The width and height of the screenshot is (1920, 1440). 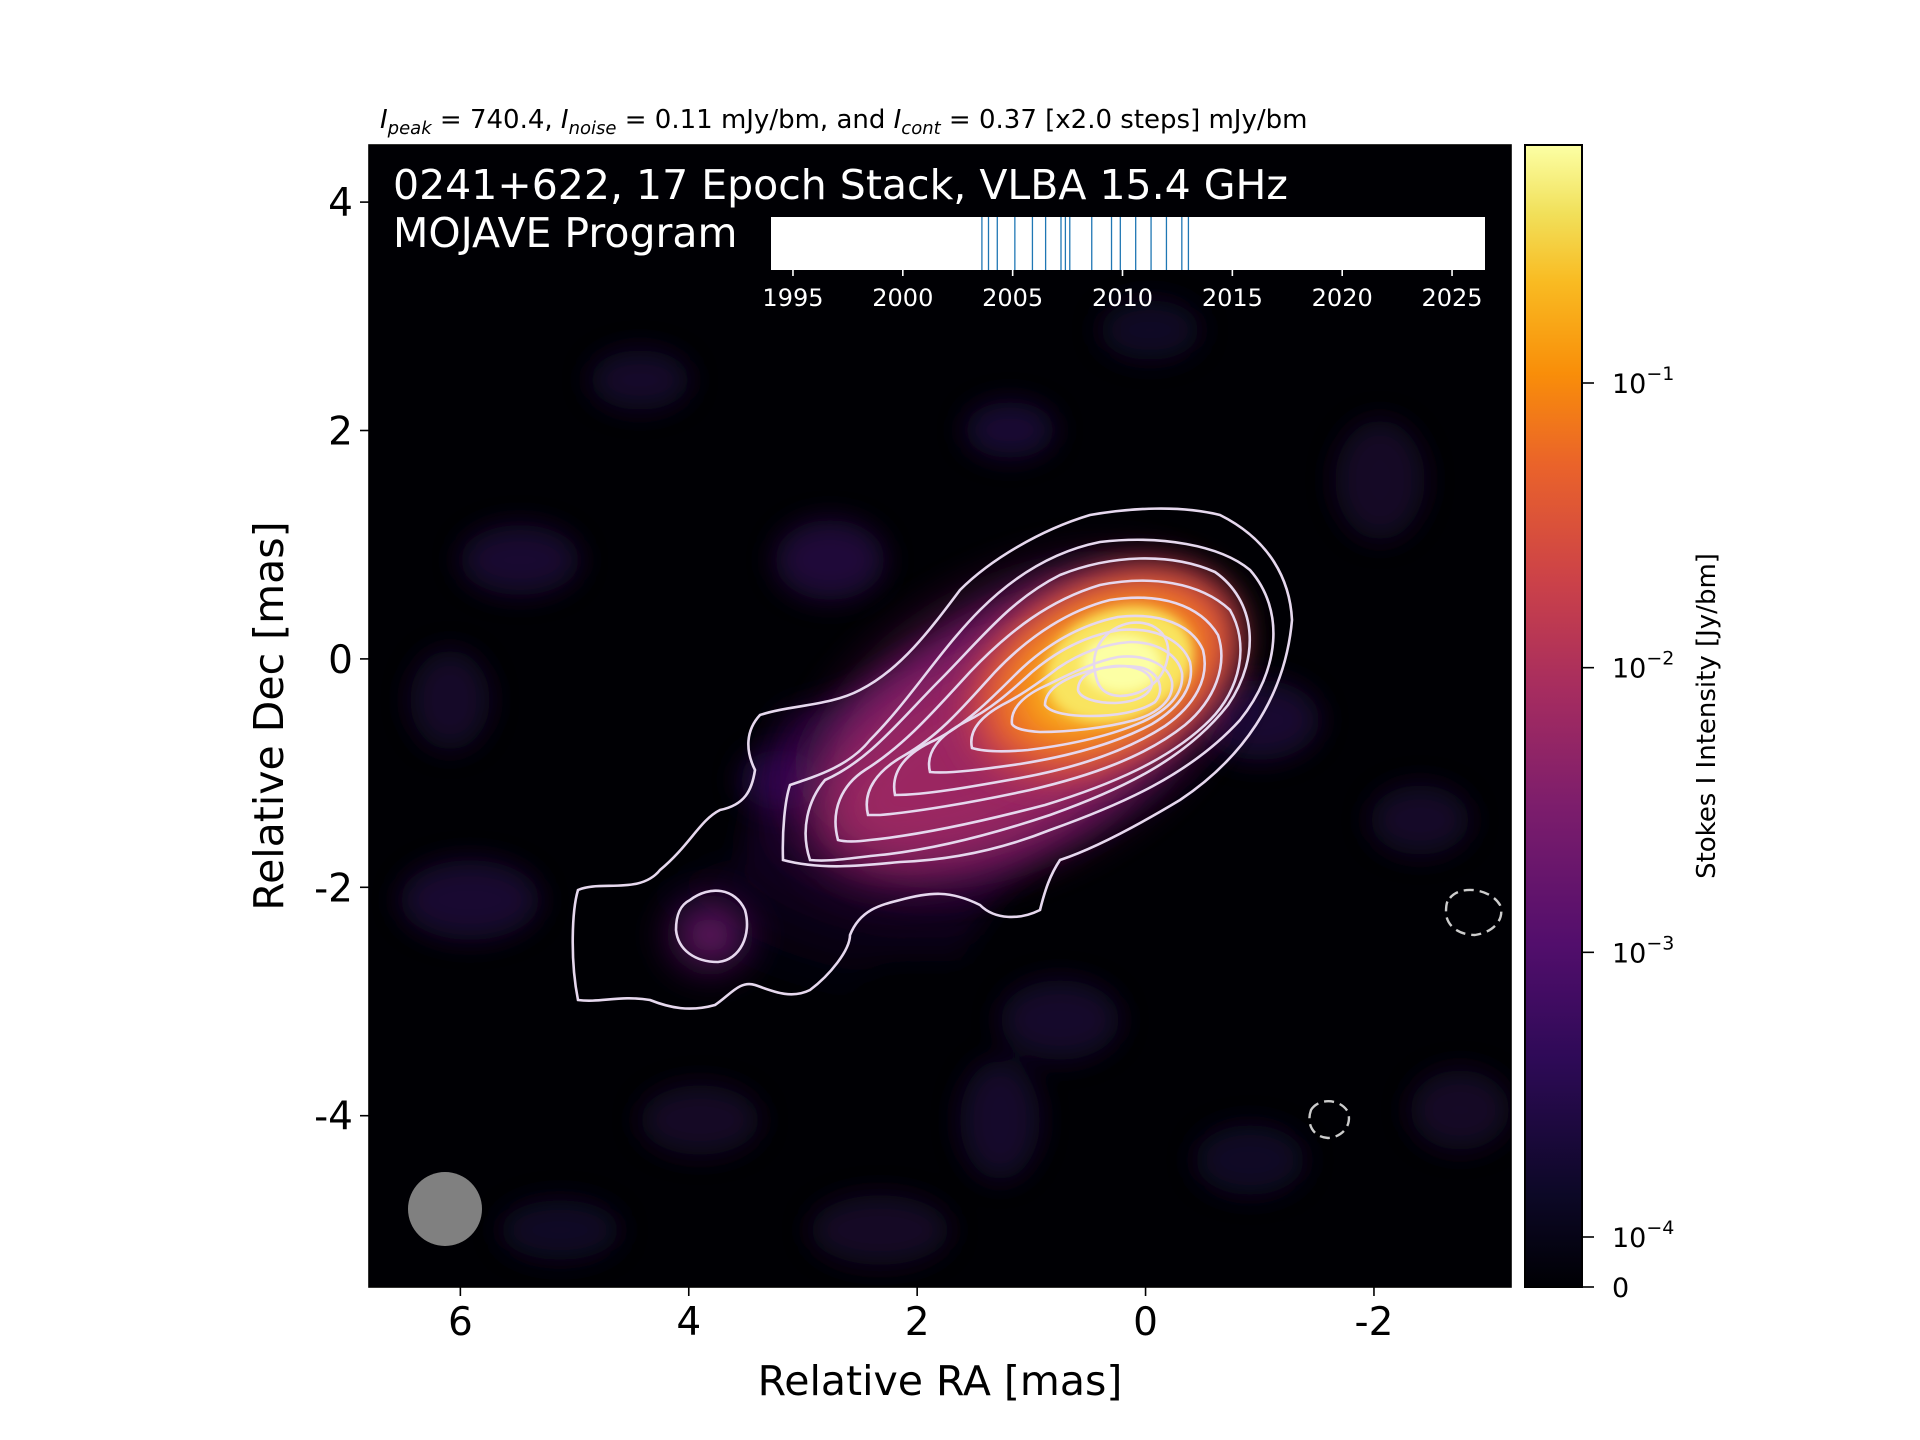 What do you see at coordinates (711, 926) in the screenshot?
I see `blob-contour` at bounding box center [711, 926].